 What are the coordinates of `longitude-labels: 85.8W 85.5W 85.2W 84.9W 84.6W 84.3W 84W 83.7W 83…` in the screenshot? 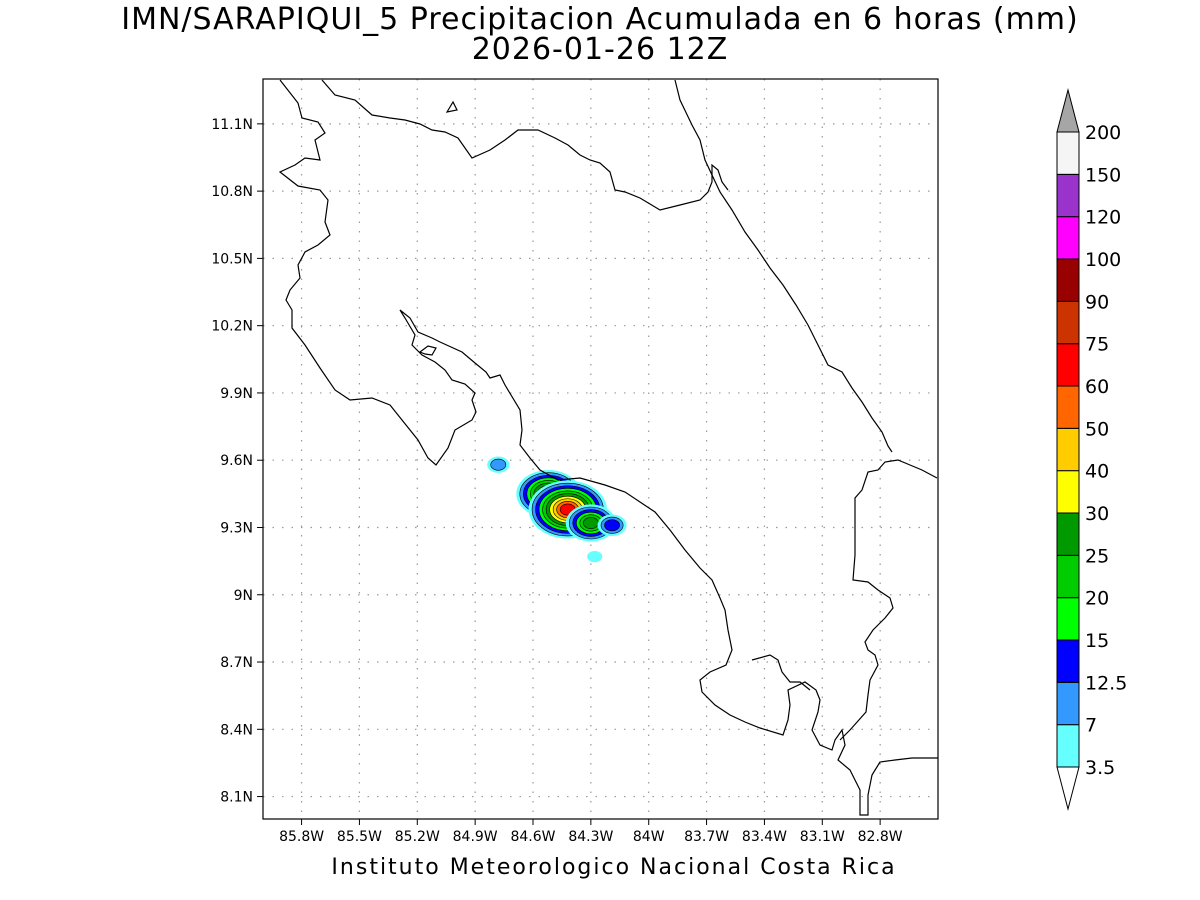 It's located at (591, 832).